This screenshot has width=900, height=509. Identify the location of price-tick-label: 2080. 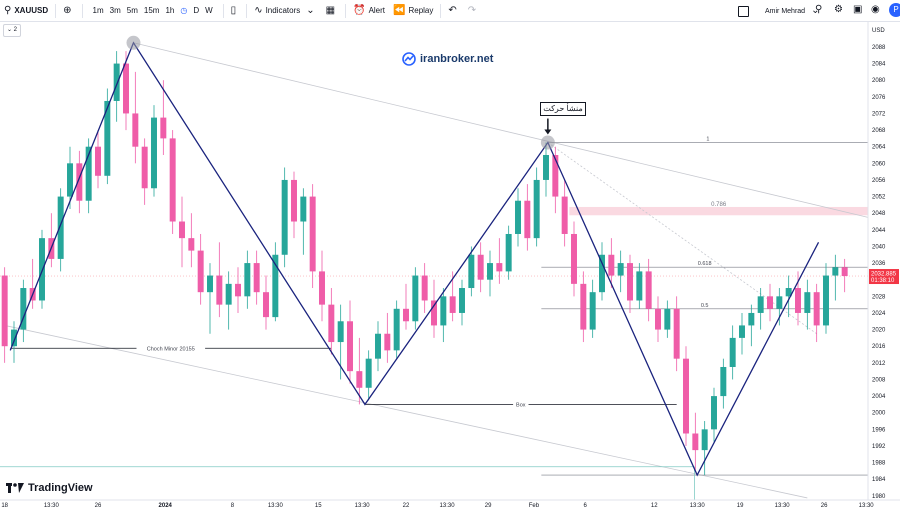
(879, 81).